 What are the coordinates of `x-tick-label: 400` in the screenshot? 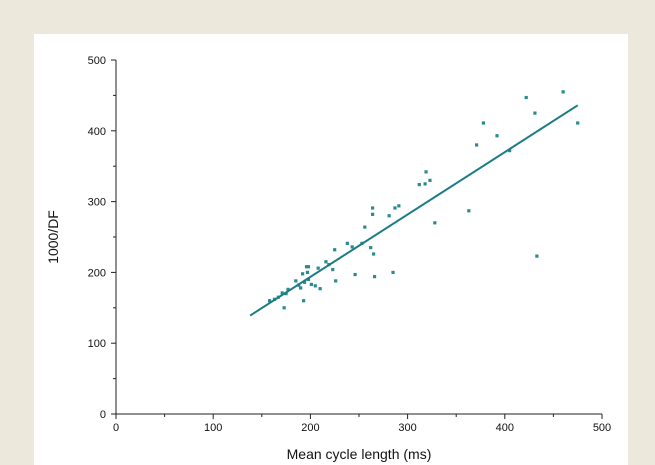 It's located at (505, 428).